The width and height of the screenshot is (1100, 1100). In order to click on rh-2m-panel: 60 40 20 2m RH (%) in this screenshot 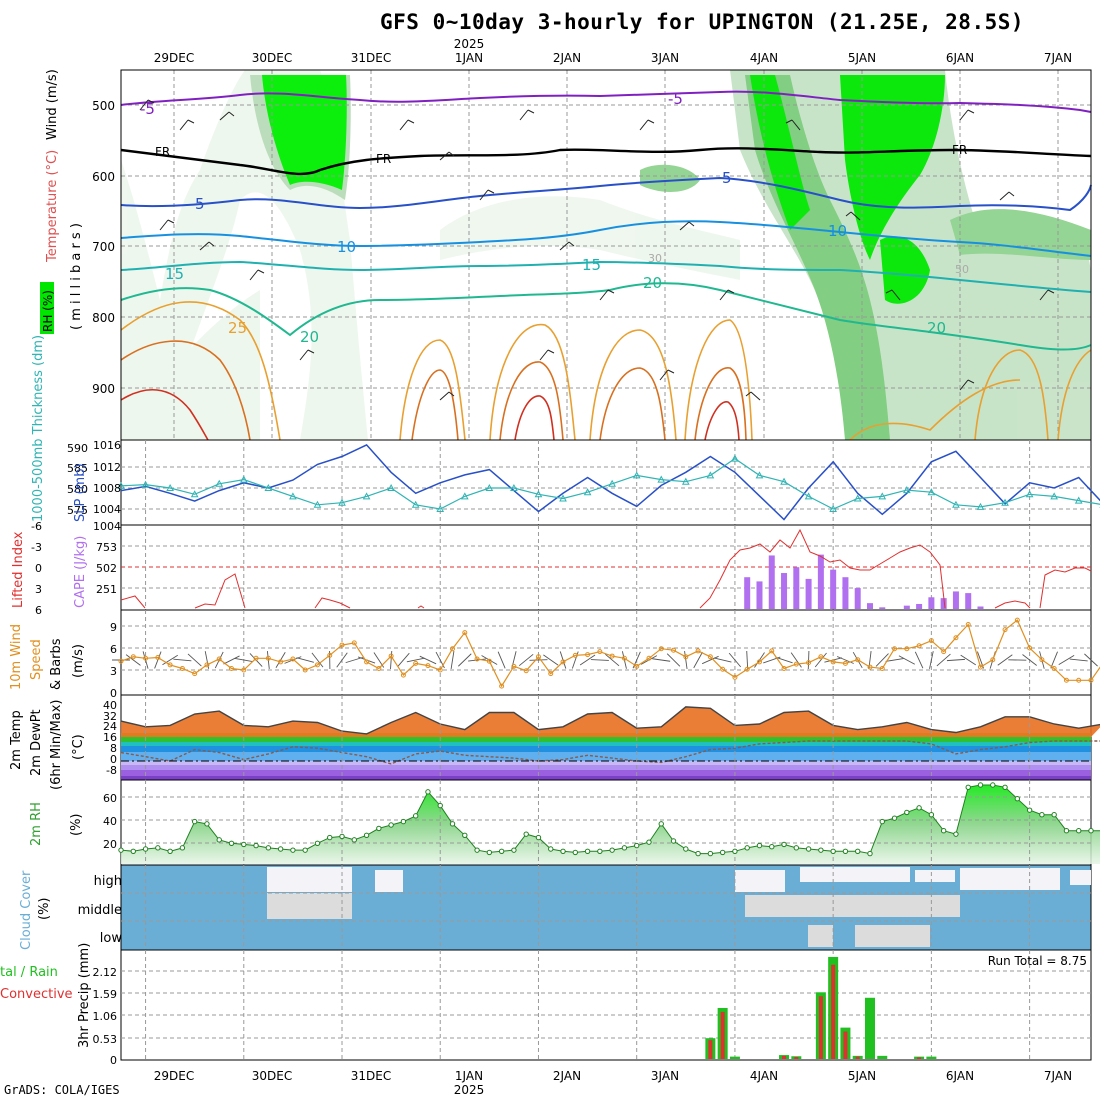, I will do `click(564, 822)`.